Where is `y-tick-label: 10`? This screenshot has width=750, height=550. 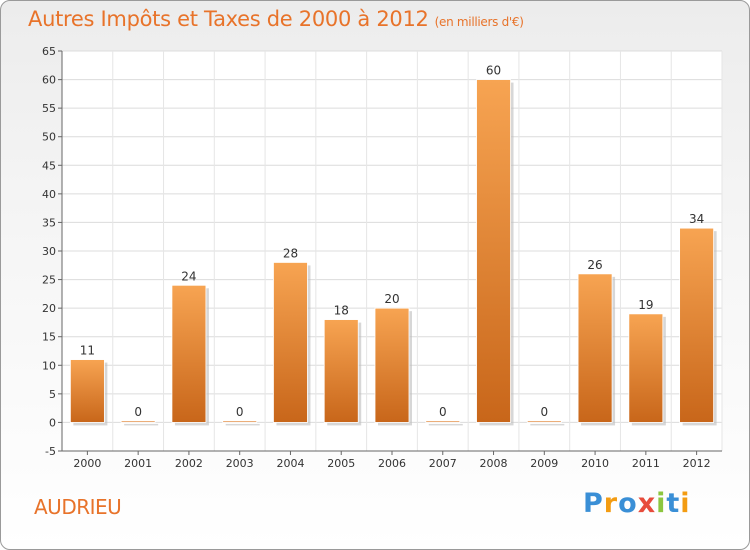
y-tick-label: 10 is located at coordinates (49, 365).